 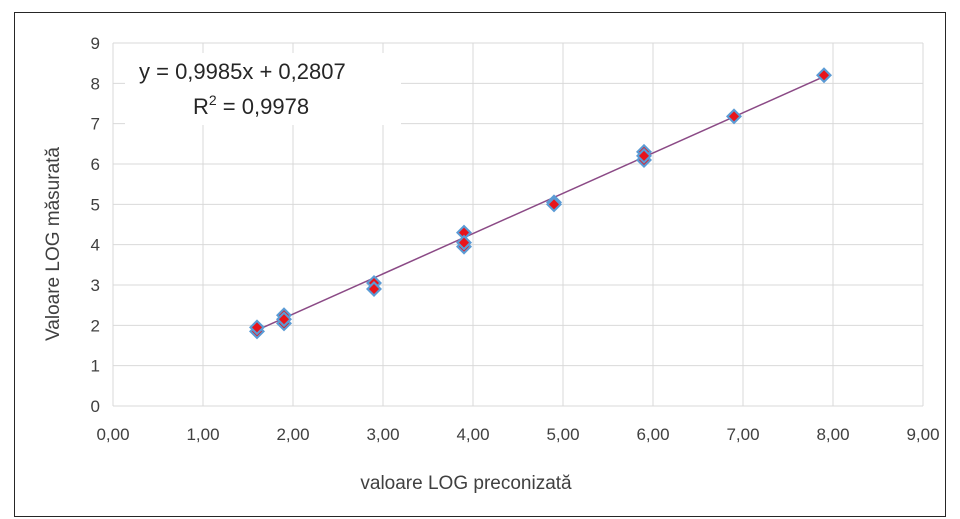 I want to click on r-squared-prefix: R, so click(x=201, y=106).